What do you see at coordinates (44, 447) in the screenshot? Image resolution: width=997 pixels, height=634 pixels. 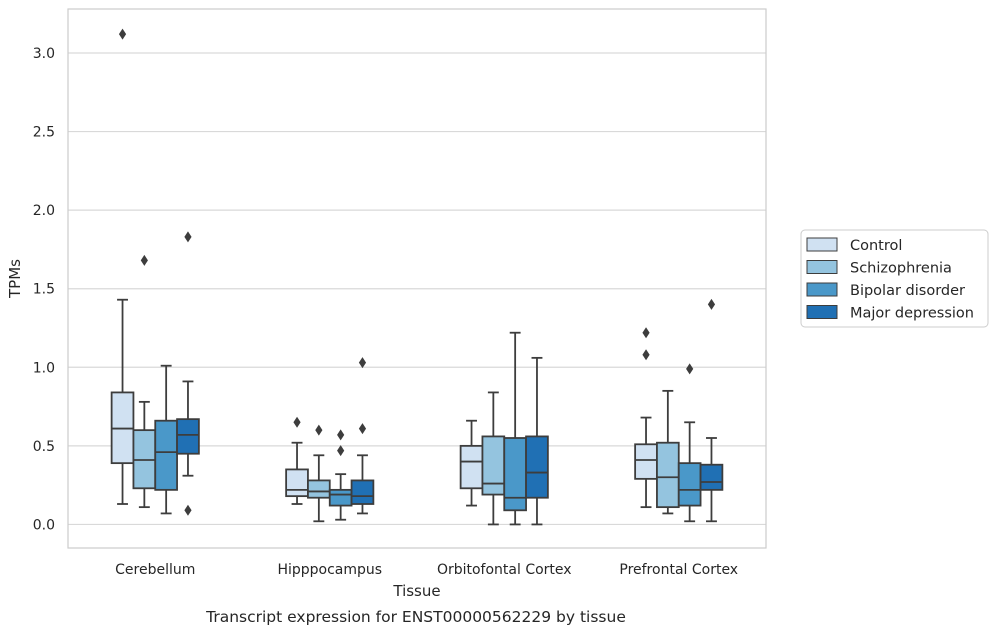 I see `y-tick-label: 0.5` at bounding box center [44, 447].